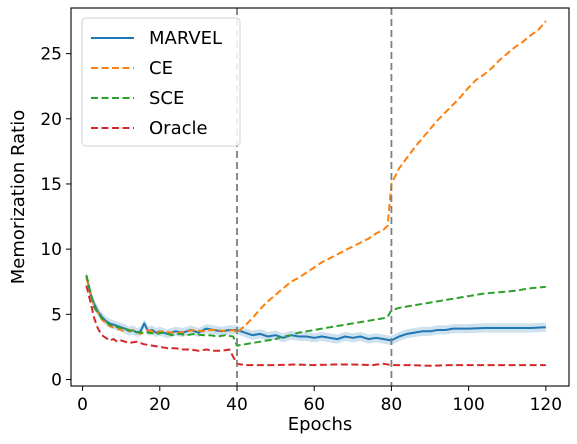 The image size is (577, 444). Describe the element at coordinates (51, 55) in the screenshot. I see `y-tick-label: 25` at that location.